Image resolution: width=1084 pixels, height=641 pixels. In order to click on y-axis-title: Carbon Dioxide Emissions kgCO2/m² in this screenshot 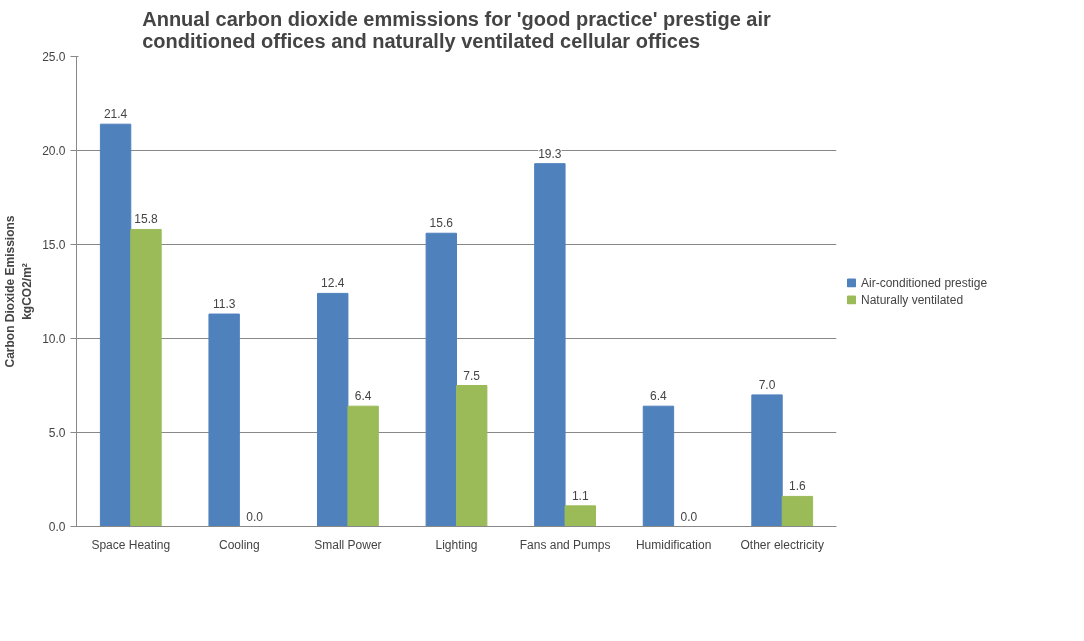, I will do `click(19, 291)`.